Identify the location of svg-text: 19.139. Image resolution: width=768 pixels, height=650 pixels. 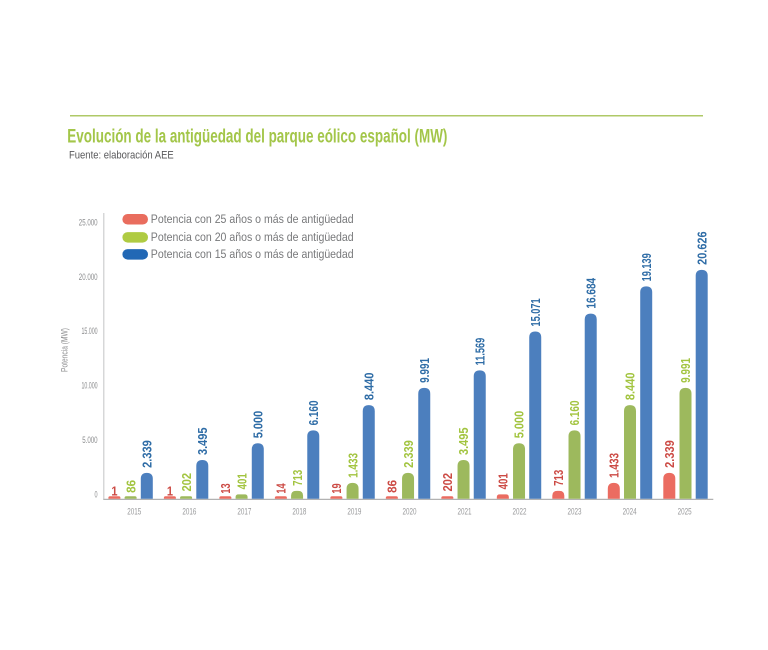
(648, 267).